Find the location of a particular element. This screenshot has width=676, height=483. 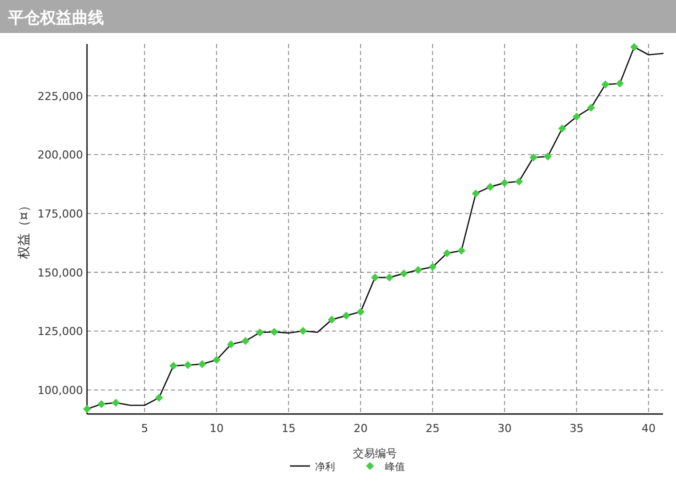

y-tick-label: 225,000 is located at coordinates (60, 96).